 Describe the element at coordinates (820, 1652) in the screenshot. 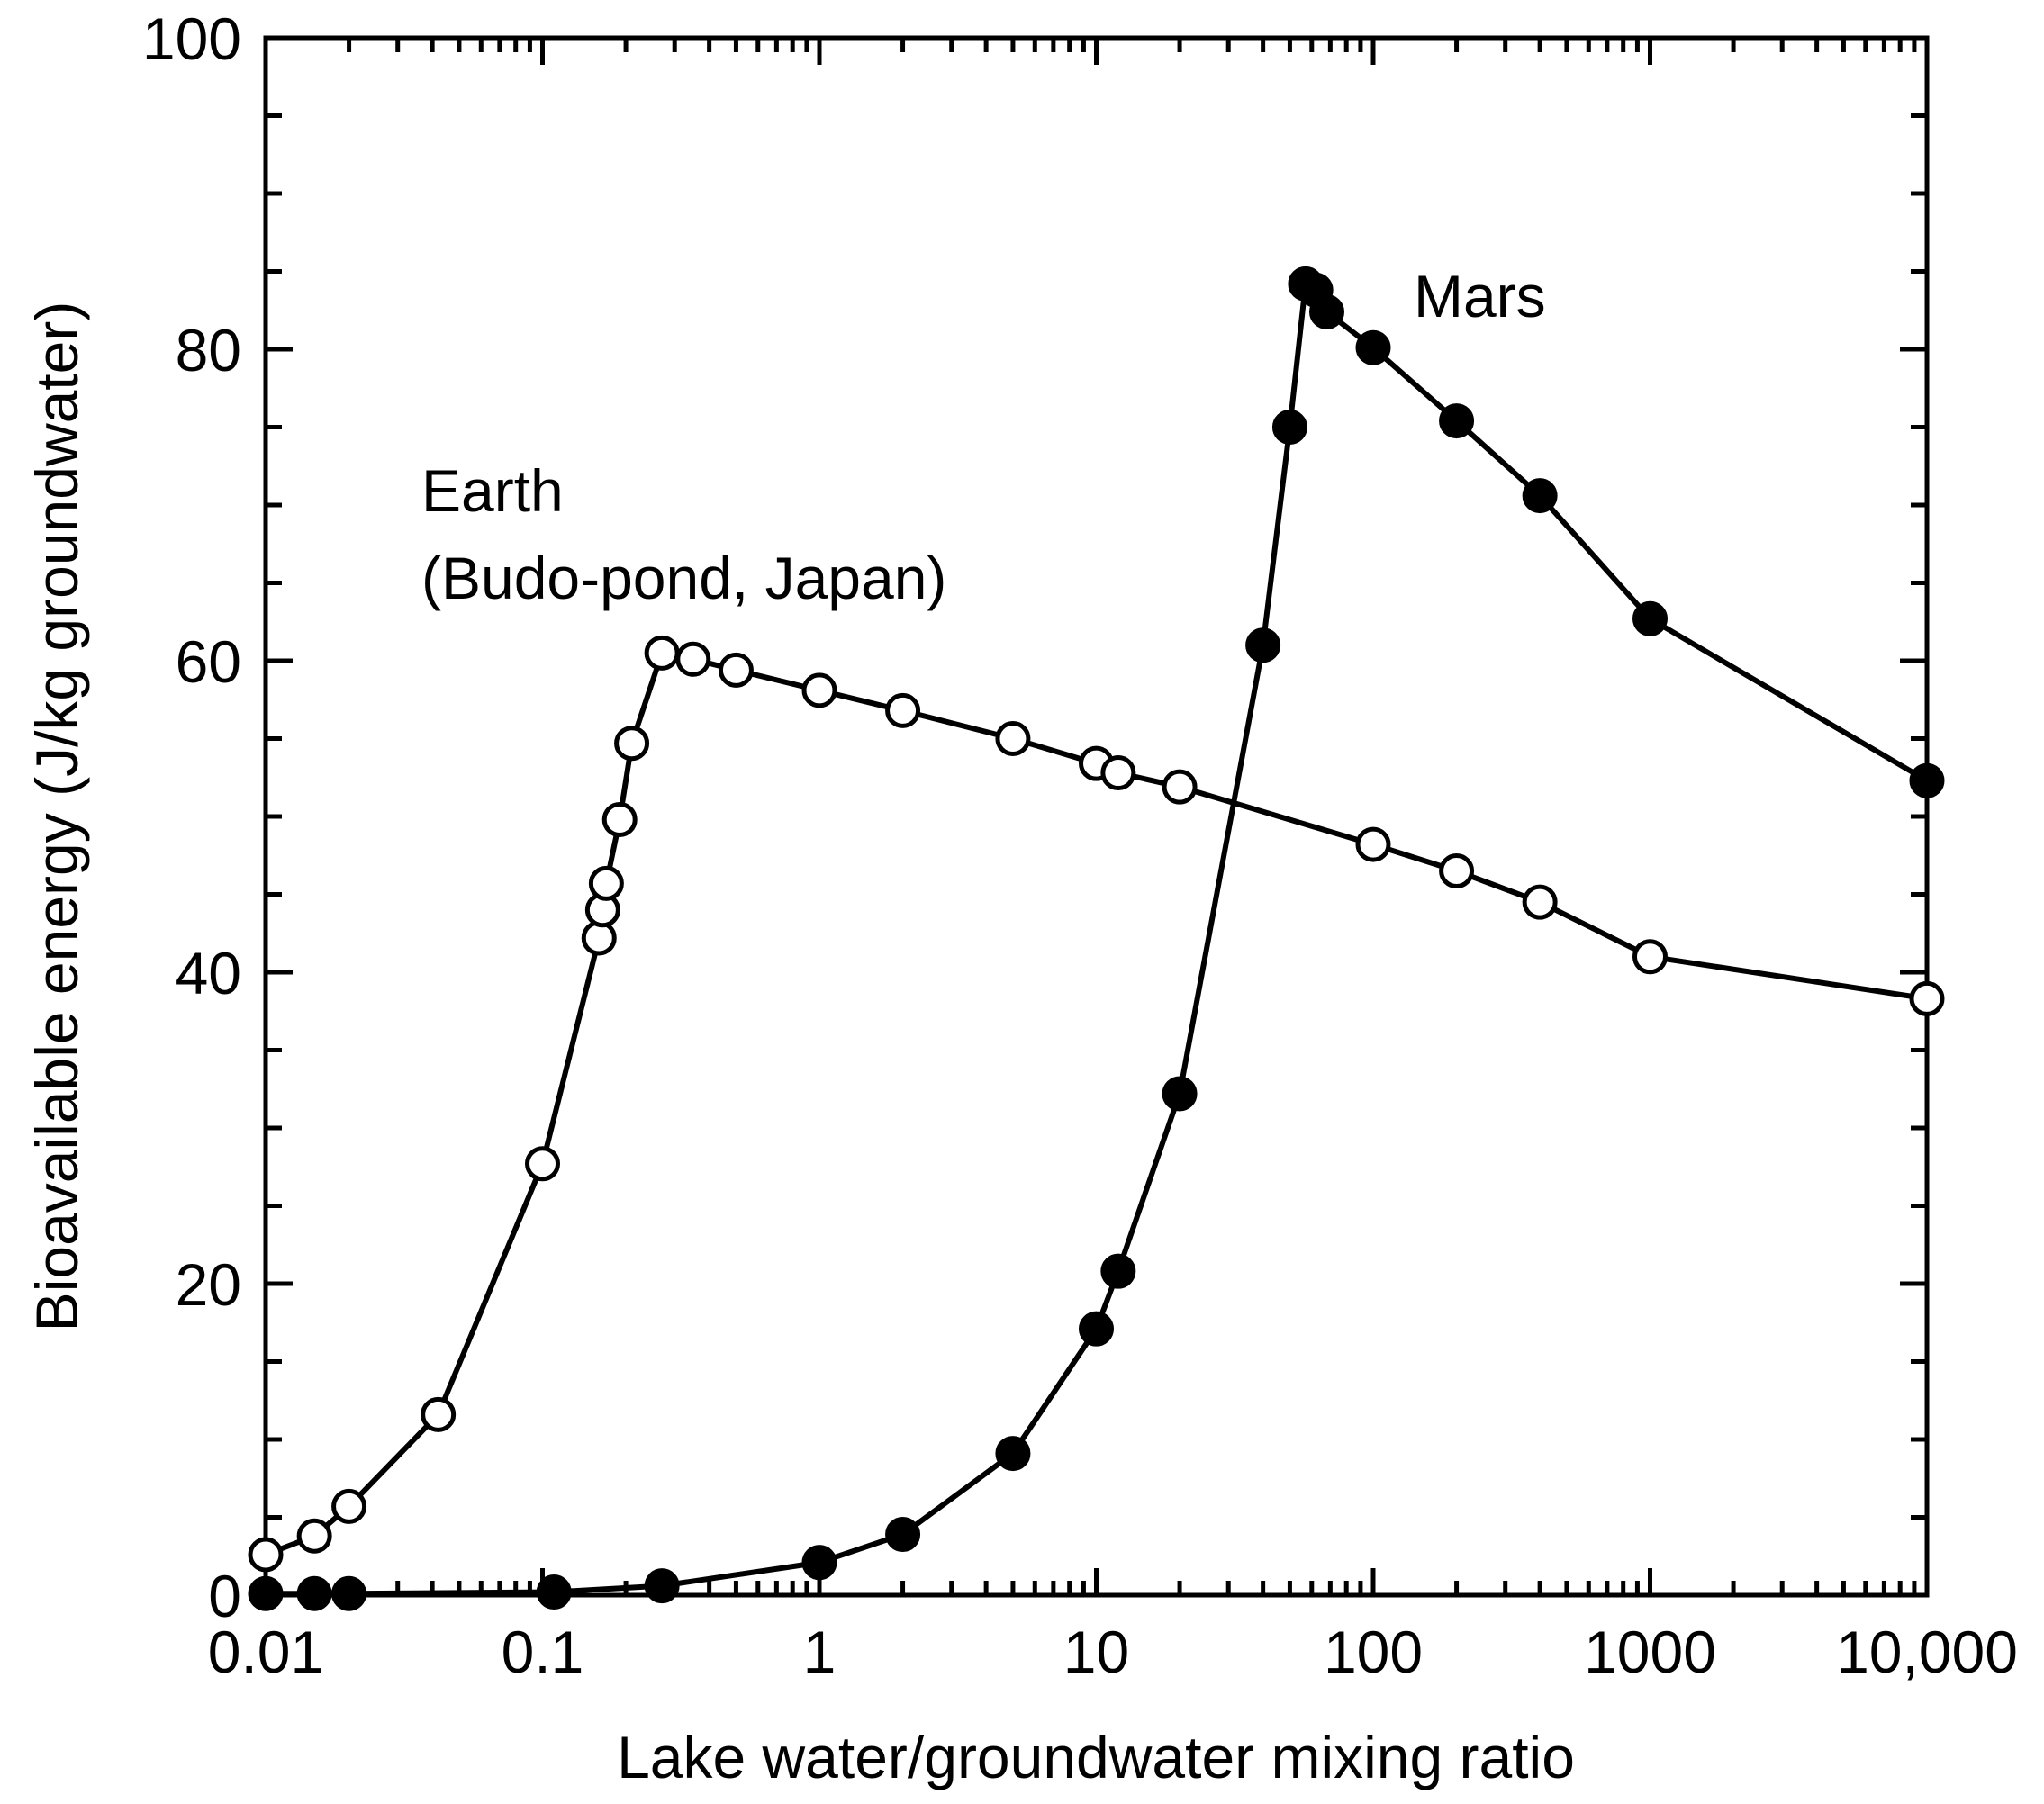

I see `x-tick-label: 1` at that location.